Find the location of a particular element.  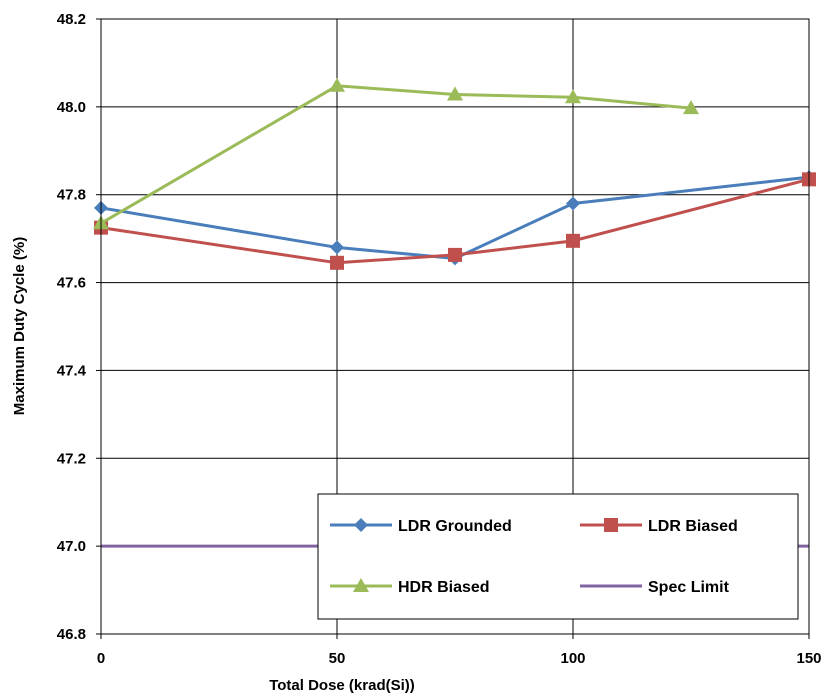

y-tick-label: 47.0 is located at coordinates (71, 546).